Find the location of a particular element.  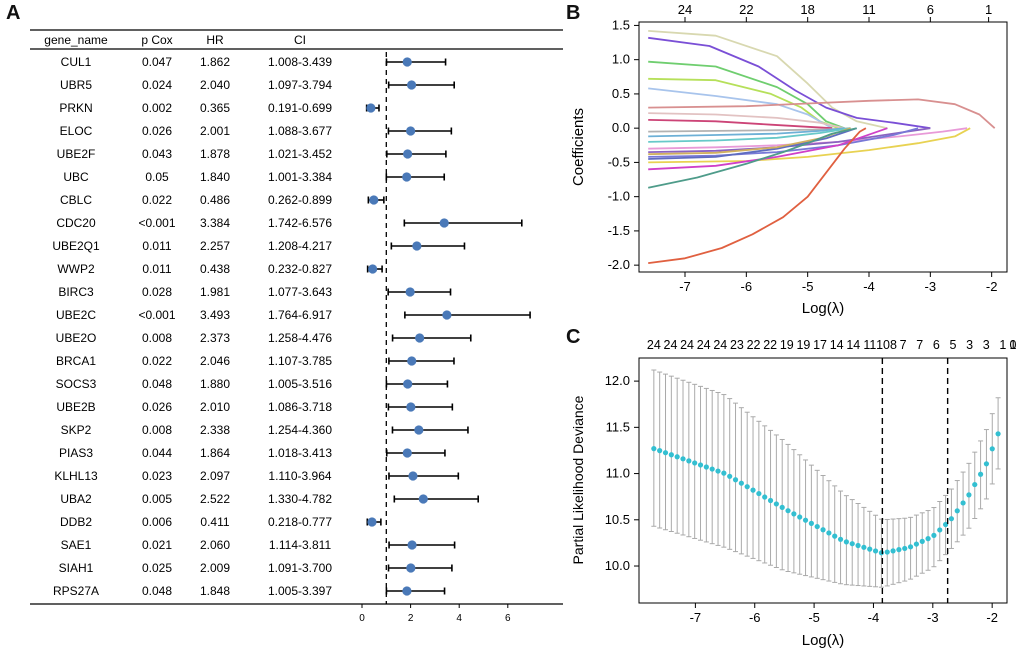

top-tick-label: 3 is located at coordinates (969, 345).